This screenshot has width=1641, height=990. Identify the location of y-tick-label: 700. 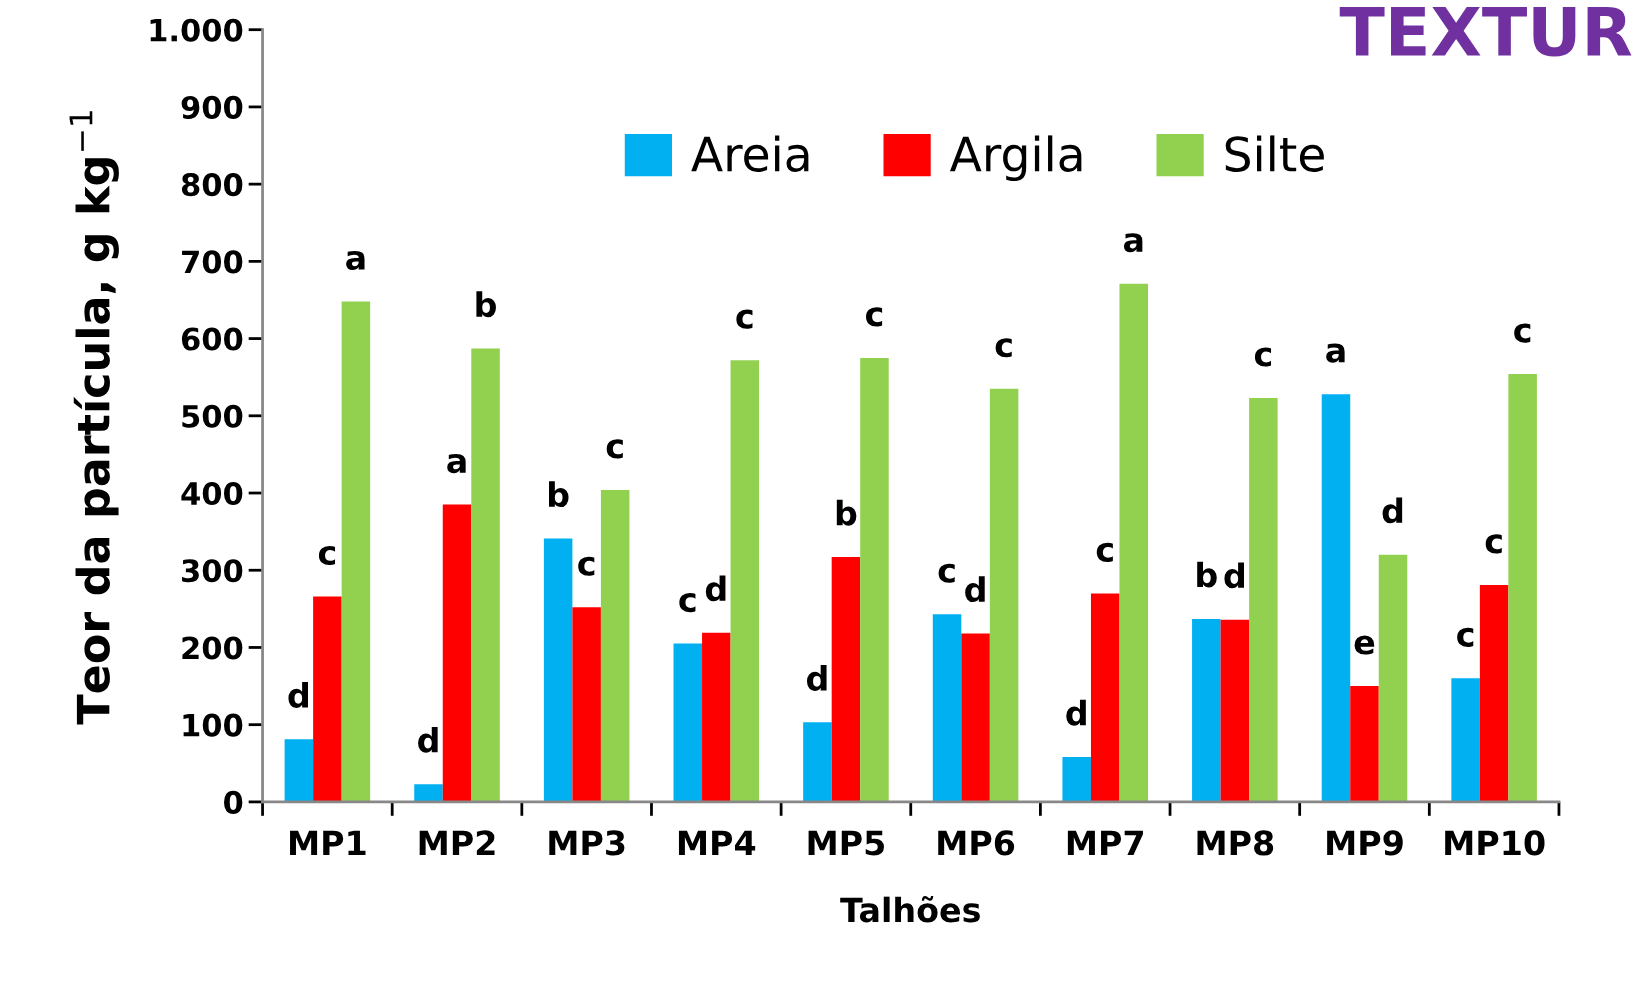
(212, 262).